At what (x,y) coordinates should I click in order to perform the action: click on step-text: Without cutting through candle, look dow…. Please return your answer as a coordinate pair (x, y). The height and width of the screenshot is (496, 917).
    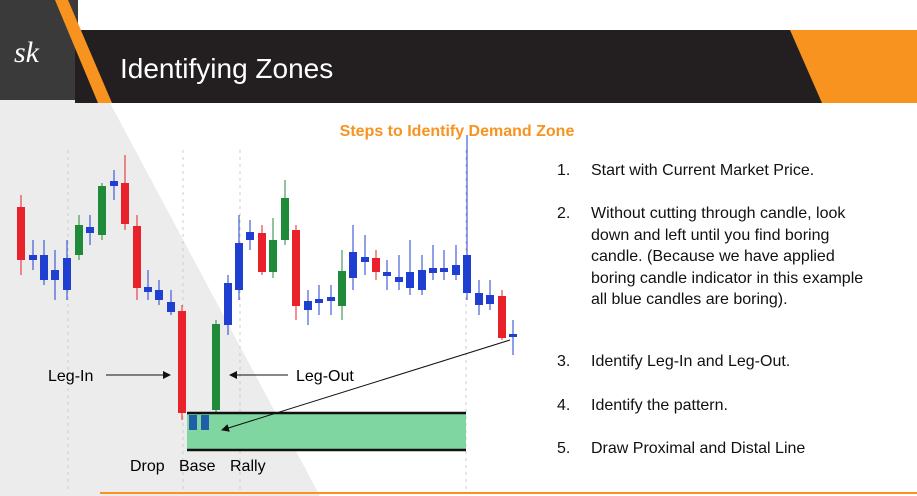
    Looking at the image, I should click on (727, 256).